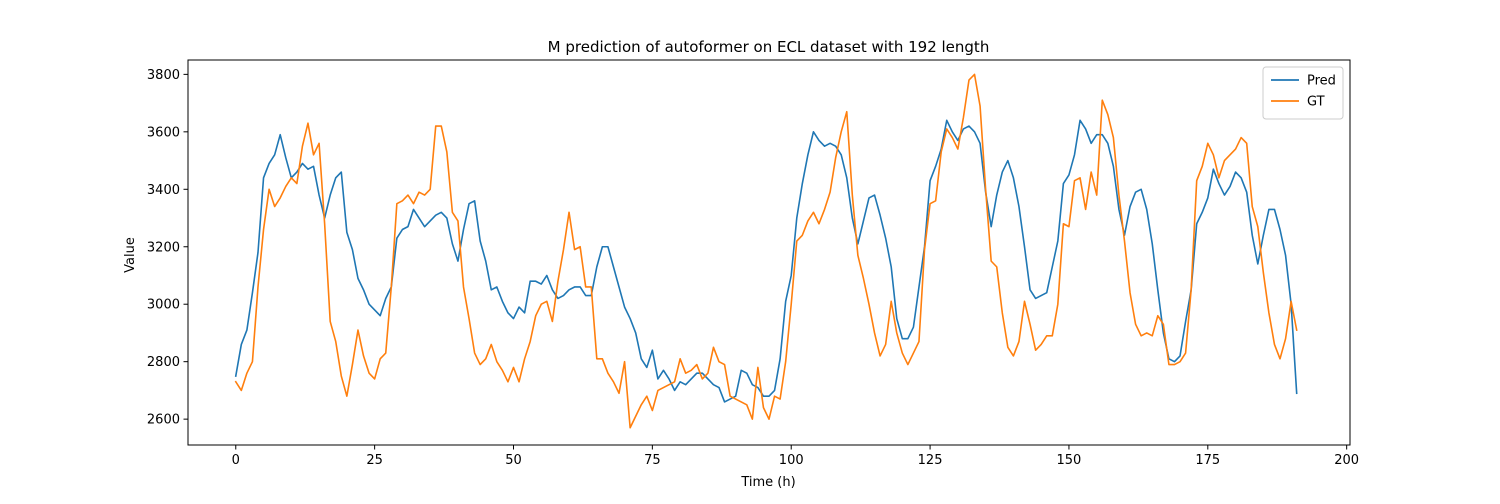  I want to click on y-tick-label: 3000, so click(163, 305).